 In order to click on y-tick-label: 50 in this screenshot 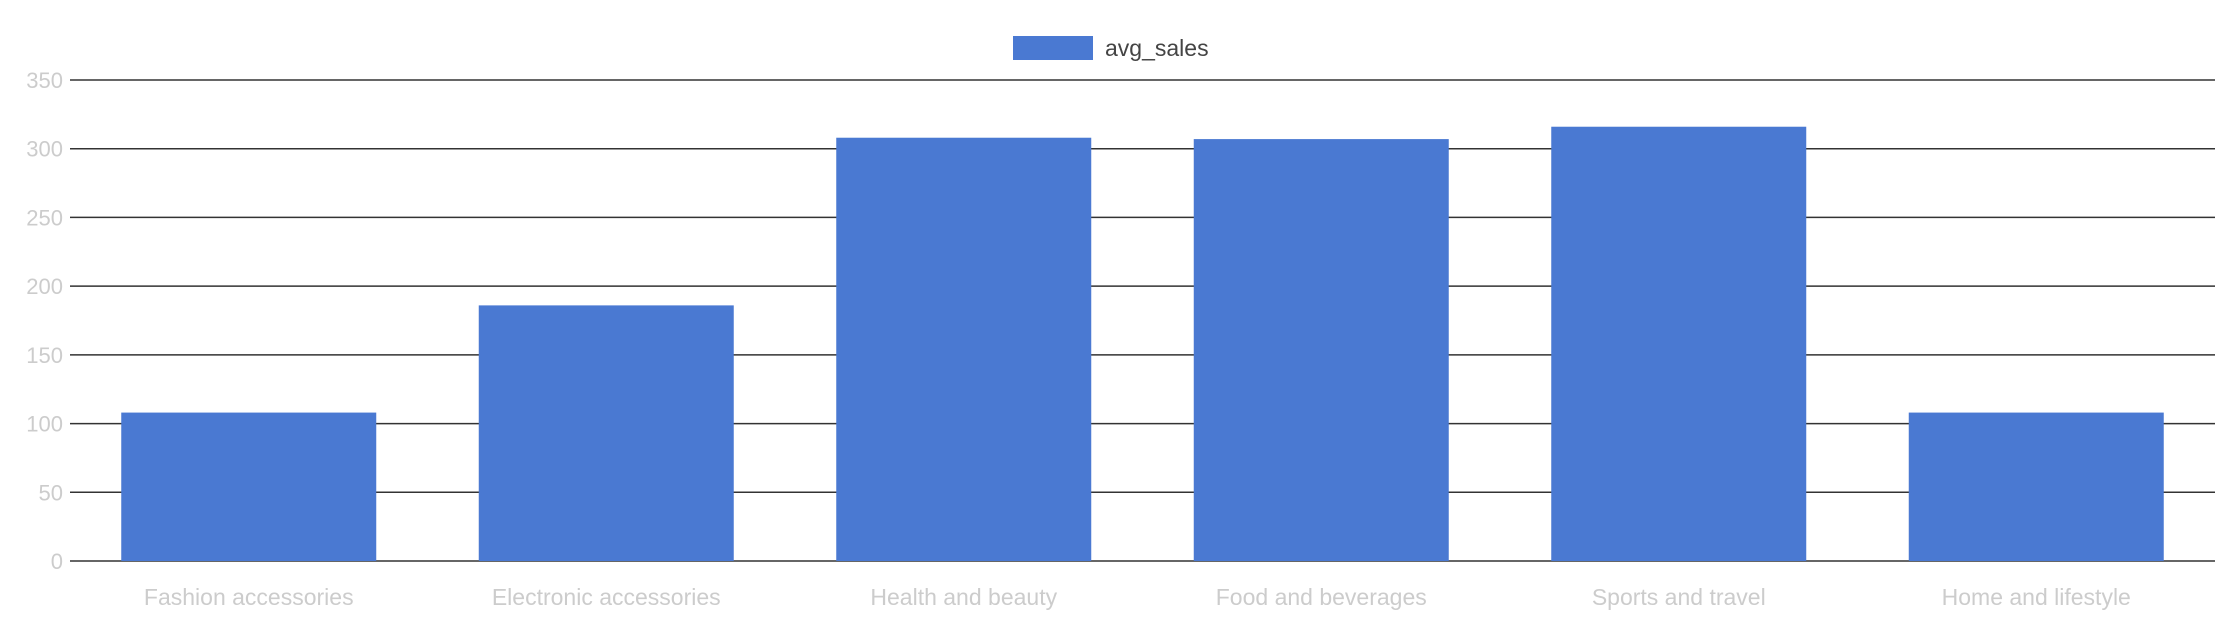, I will do `click(51, 492)`.